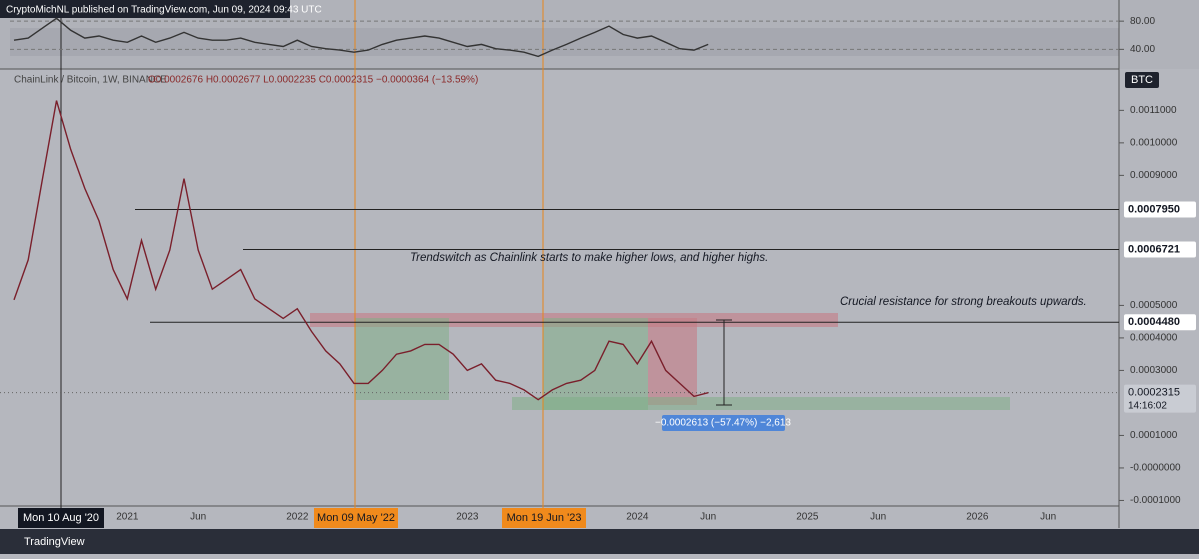  Describe the element at coordinates (1147, 405) in the screenshot. I see `countdown: 14:16:02` at that location.